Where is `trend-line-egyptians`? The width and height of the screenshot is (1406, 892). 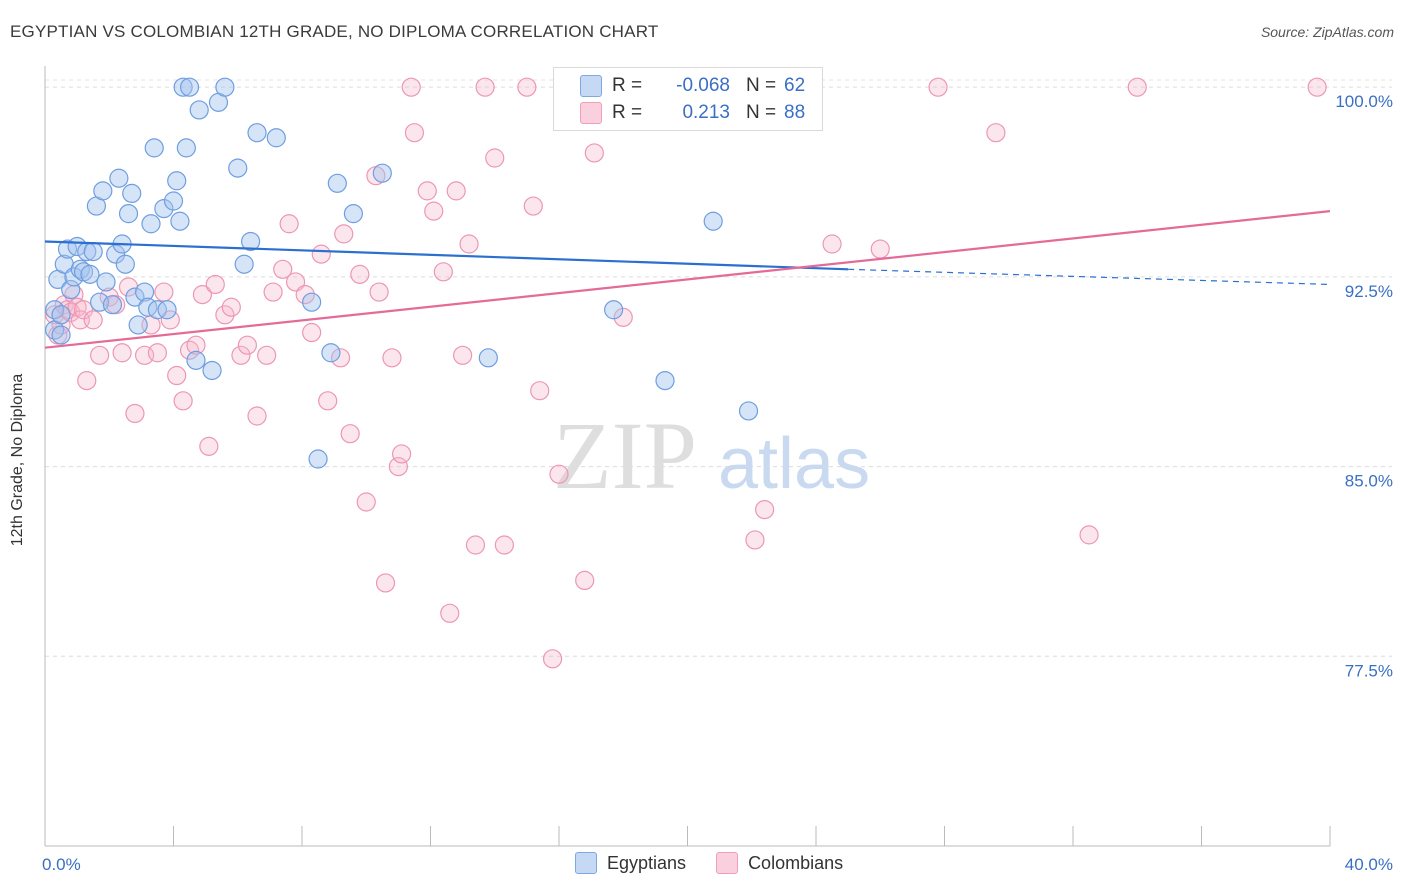 trend-line-egyptians is located at coordinates (446, 255).